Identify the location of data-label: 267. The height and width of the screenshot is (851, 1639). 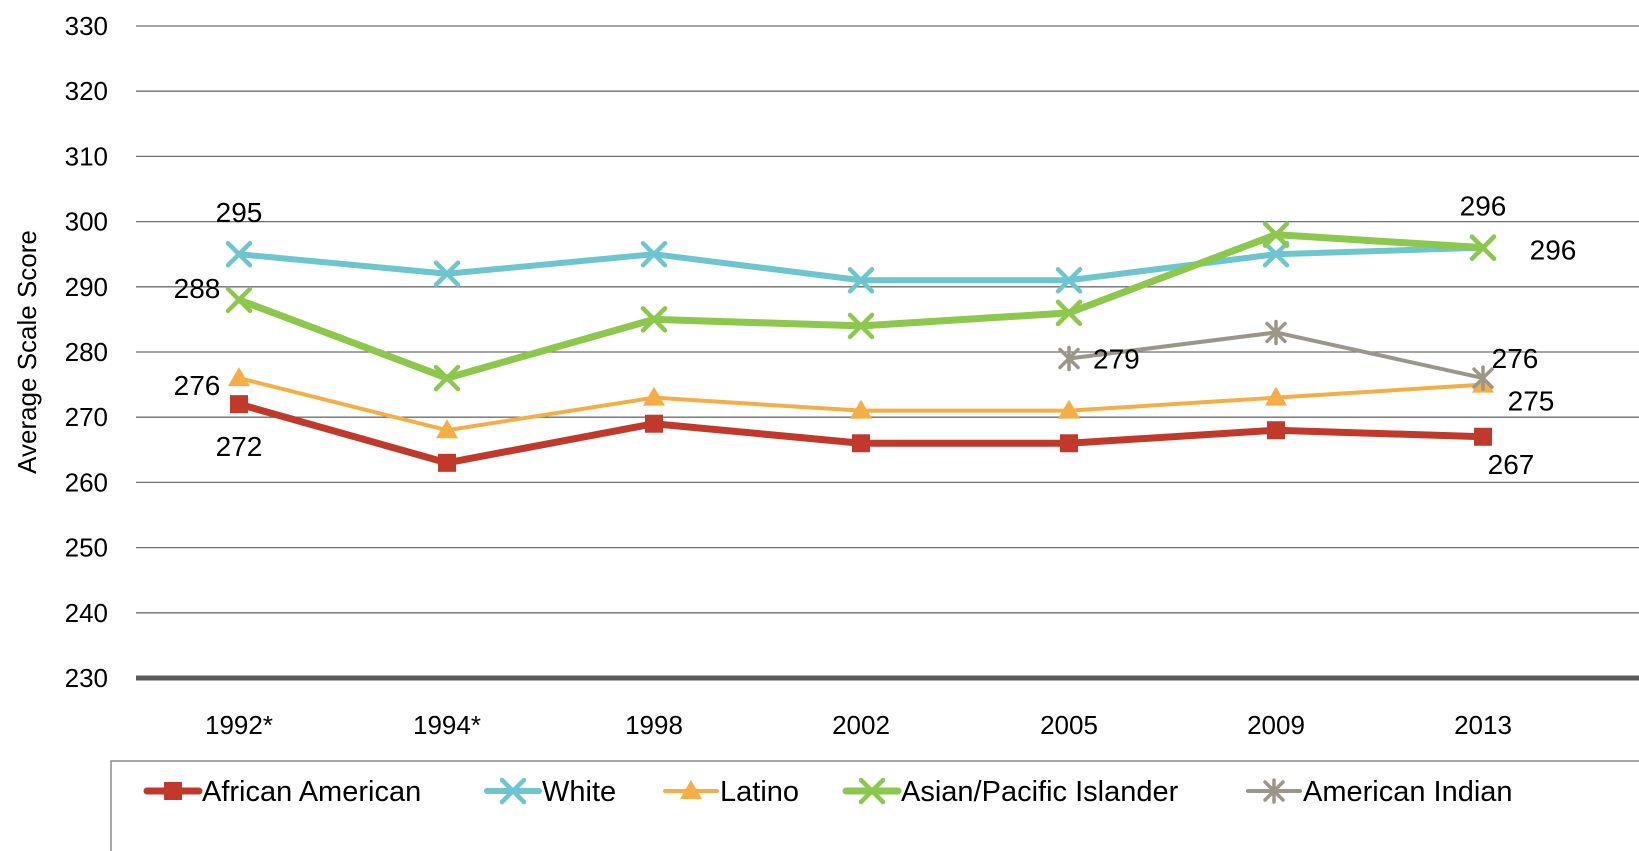
(1511, 464).